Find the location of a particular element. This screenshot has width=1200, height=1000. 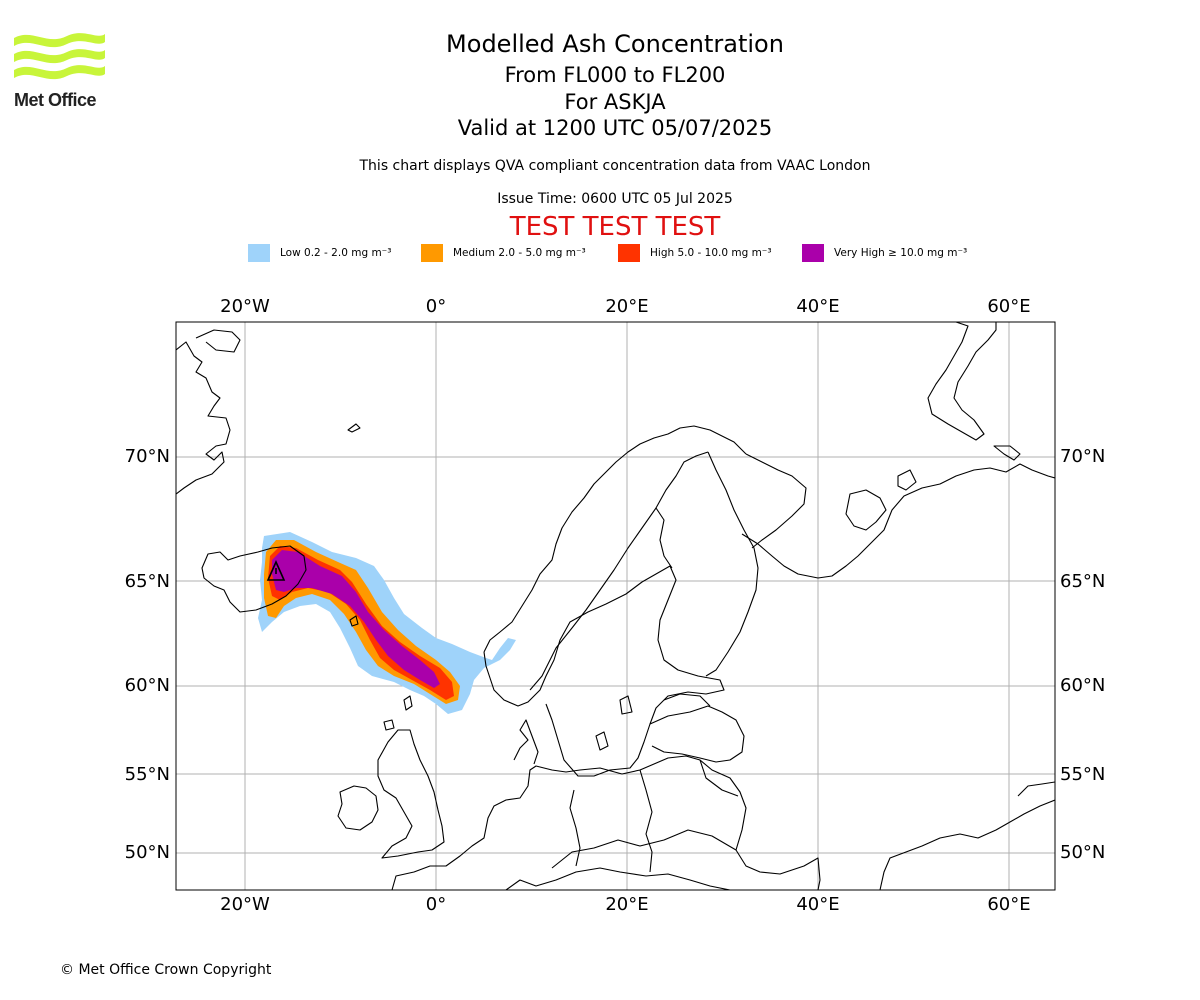

legend-label-very-high: Very High ≥ 10.0 mg m⁻³ is located at coordinates (901, 253).